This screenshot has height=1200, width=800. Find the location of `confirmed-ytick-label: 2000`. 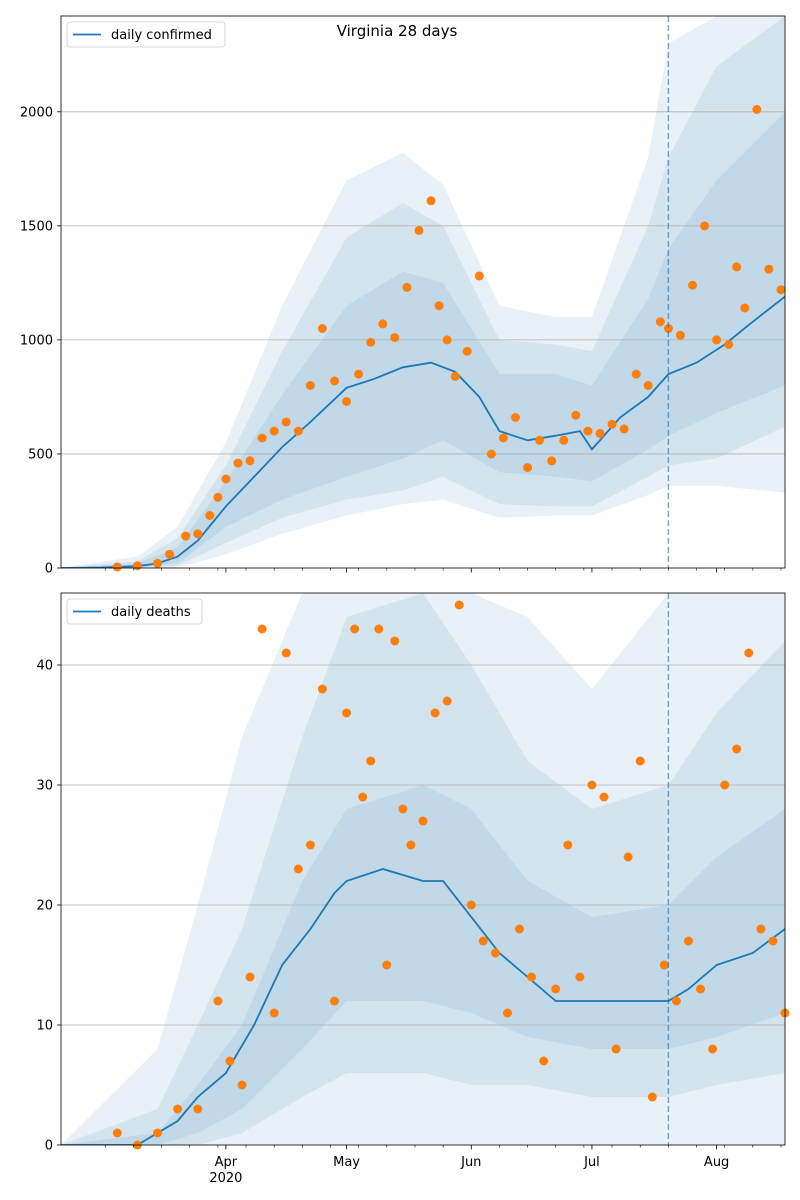

confirmed-ytick-label: 2000 is located at coordinates (36, 112).